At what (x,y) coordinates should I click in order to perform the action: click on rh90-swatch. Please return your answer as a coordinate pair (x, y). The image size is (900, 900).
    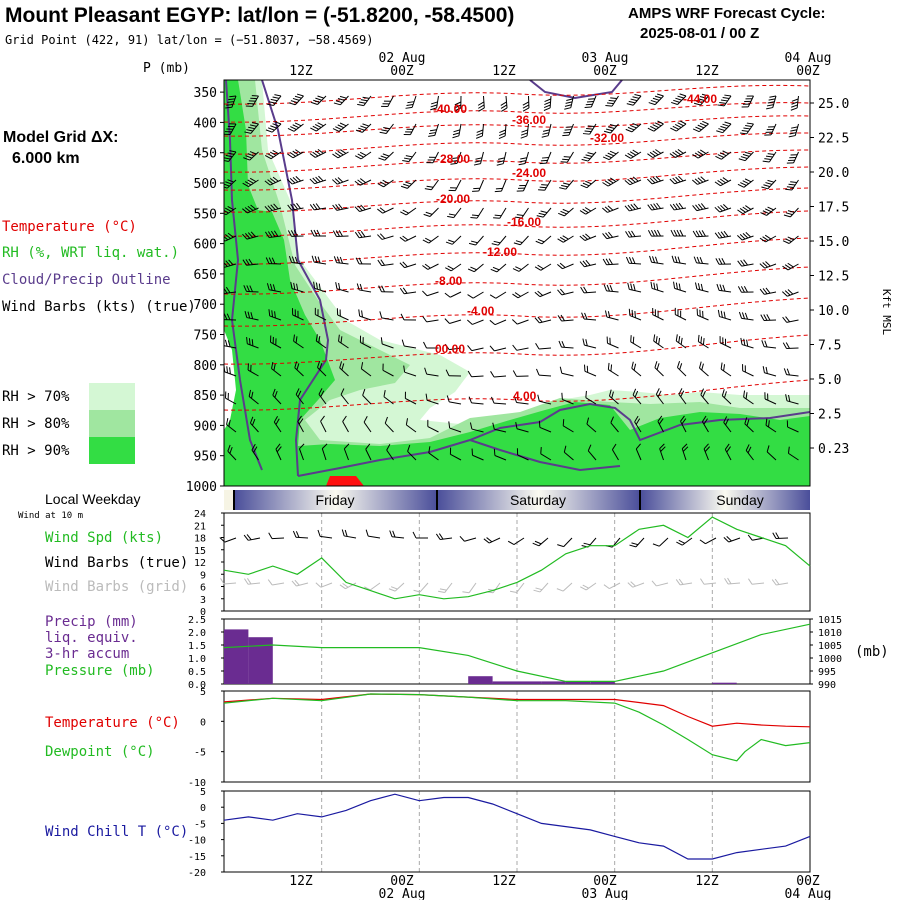
    Looking at the image, I should click on (112, 450).